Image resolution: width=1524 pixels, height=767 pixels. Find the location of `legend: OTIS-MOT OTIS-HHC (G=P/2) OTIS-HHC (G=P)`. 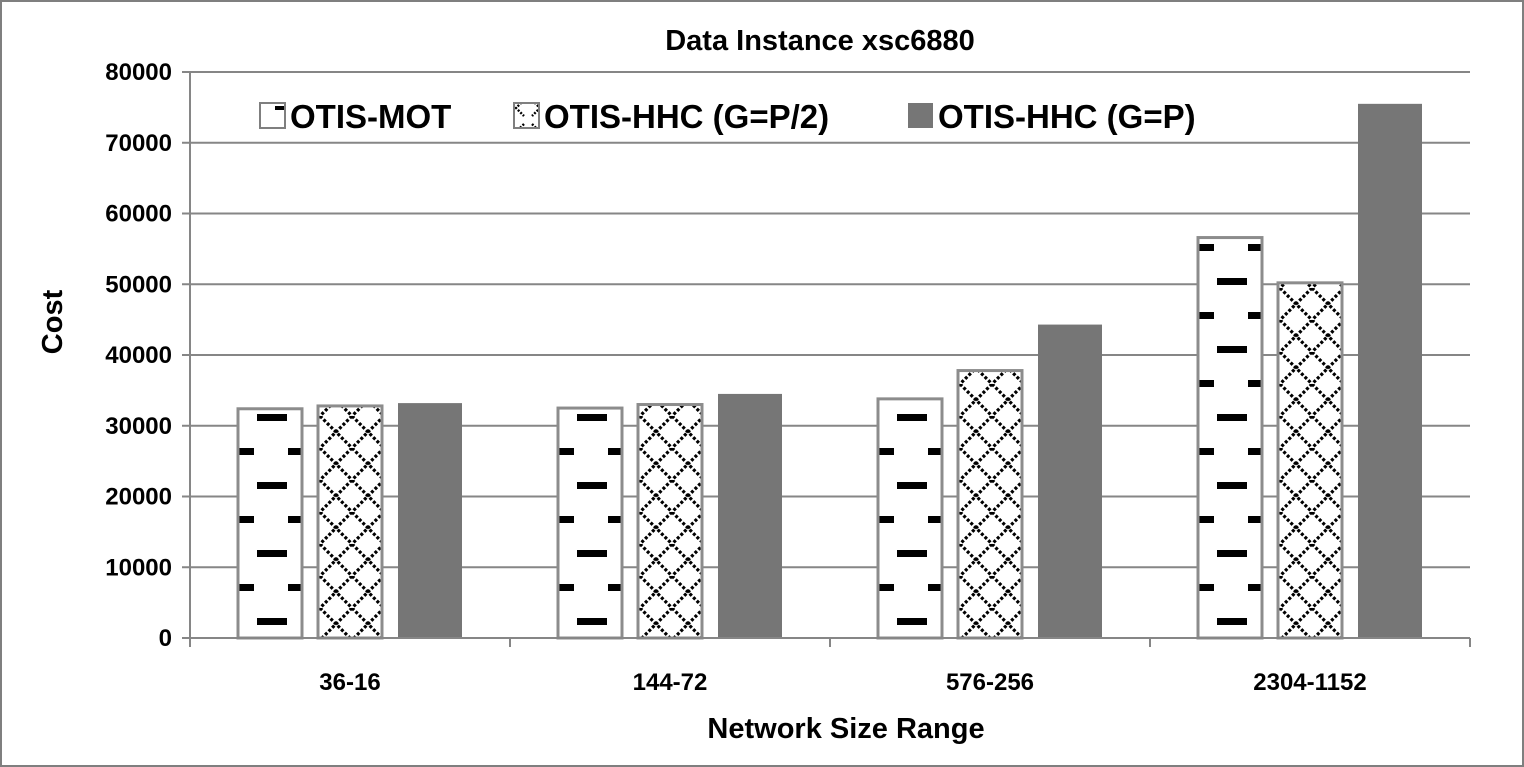

legend: OTIS-MOT OTIS-HHC (G=P/2) OTIS-HHC (G=P) is located at coordinates (727, 116).